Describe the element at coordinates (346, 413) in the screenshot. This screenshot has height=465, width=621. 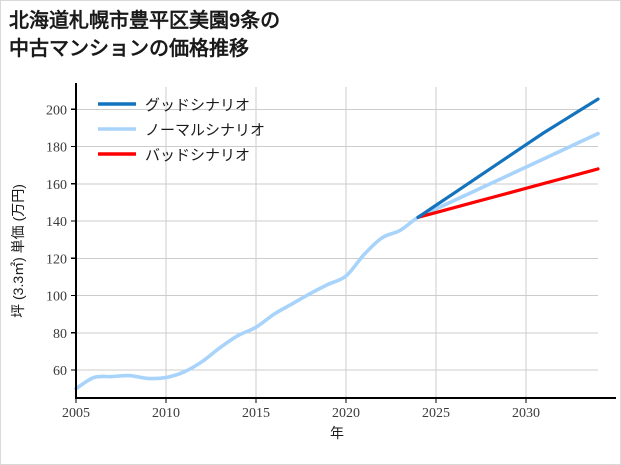
I see `x-tick-label: 2020` at that location.